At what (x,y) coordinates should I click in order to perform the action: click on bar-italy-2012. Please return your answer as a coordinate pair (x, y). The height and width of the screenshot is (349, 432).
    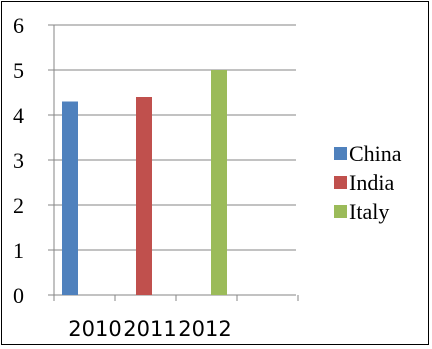
    Looking at the image, I should click on (219, 182).